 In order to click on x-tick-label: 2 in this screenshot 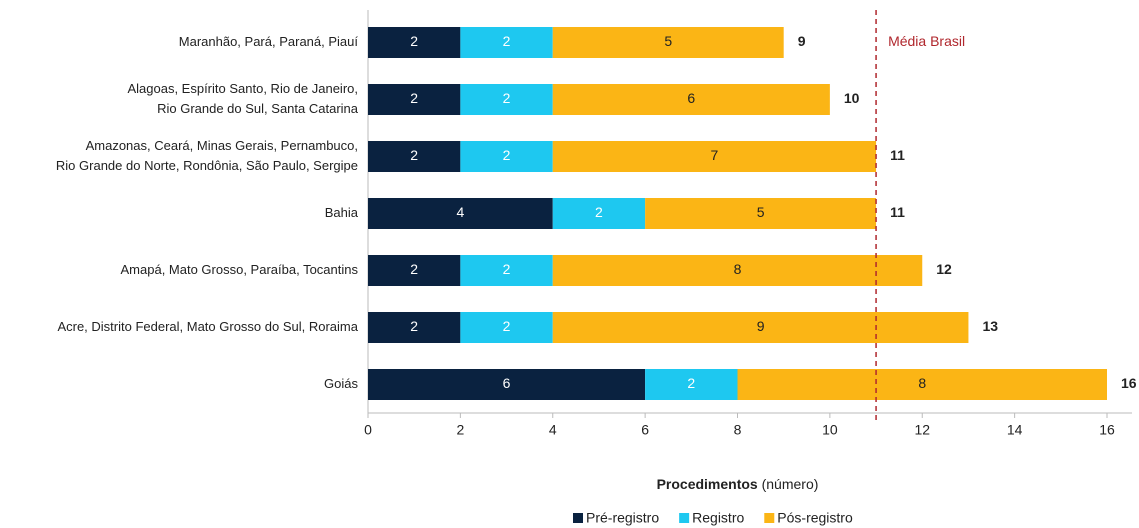, I will do `click(460, 430)`.